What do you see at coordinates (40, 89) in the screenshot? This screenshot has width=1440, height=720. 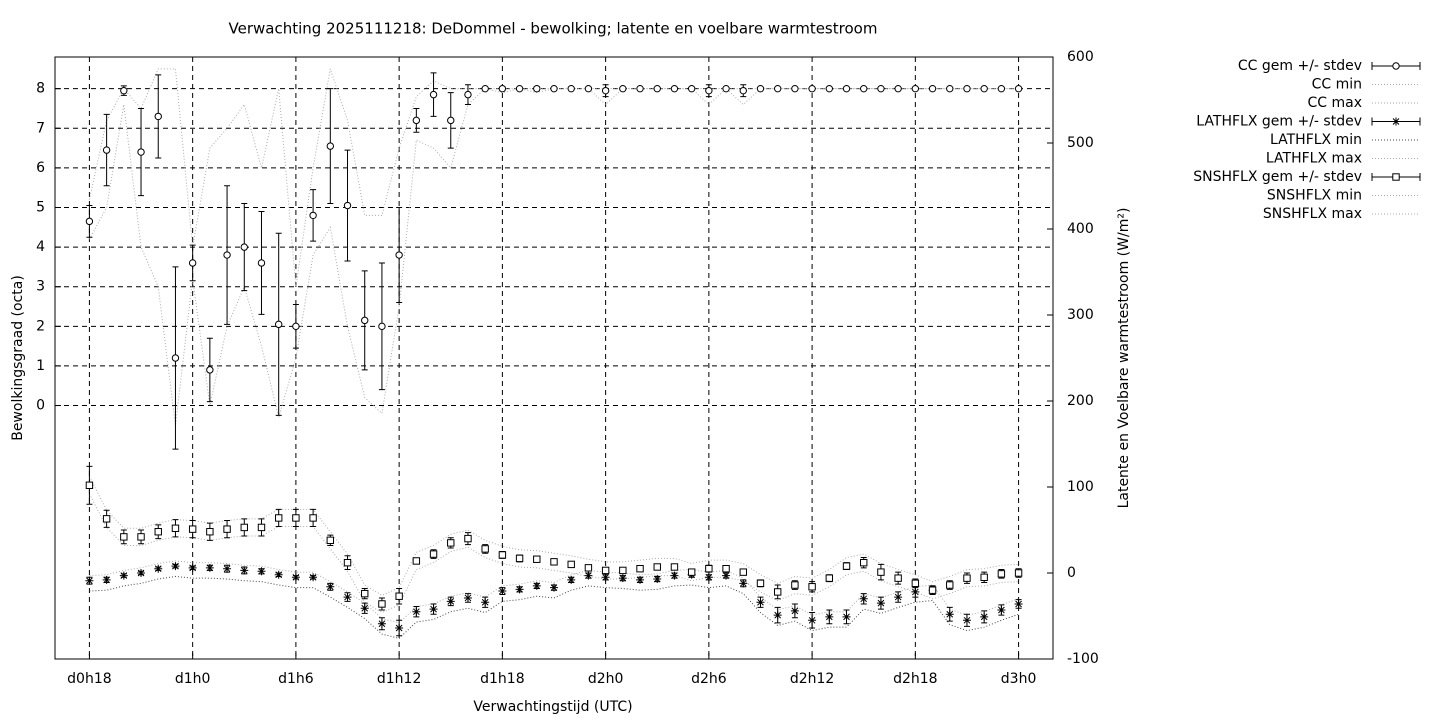 I see `y-tick-label: 8` at bounding box center [40, 89].